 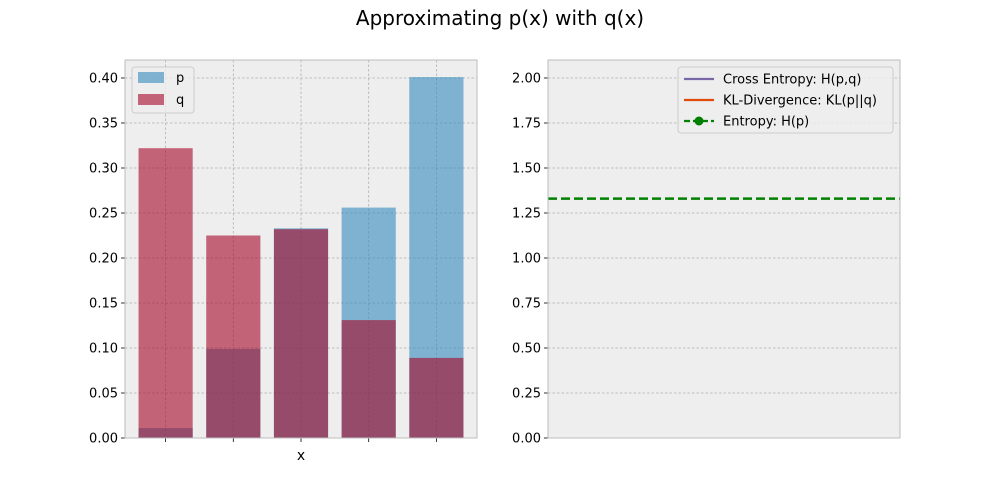 I want to click on right-ytick-label: 0.75, so click(x=526, y=304).